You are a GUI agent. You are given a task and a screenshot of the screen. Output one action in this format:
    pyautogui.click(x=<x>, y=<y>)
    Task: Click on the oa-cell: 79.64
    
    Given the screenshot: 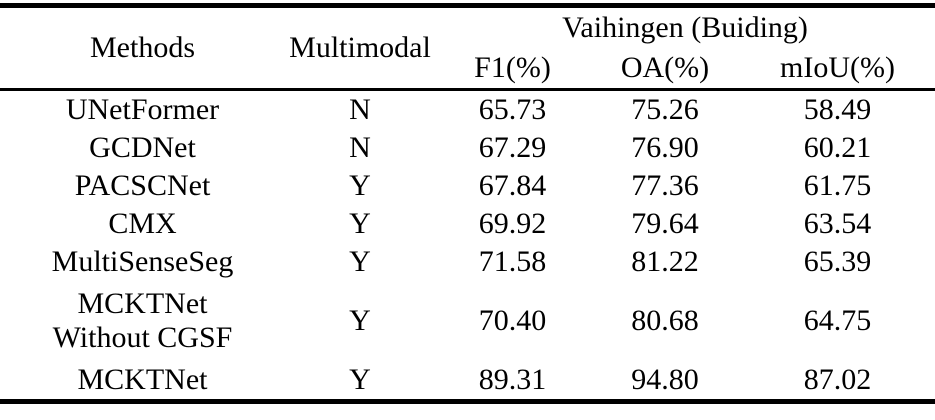 What is the action you would take?
    pyautogui.click(x=665, y=223)
    